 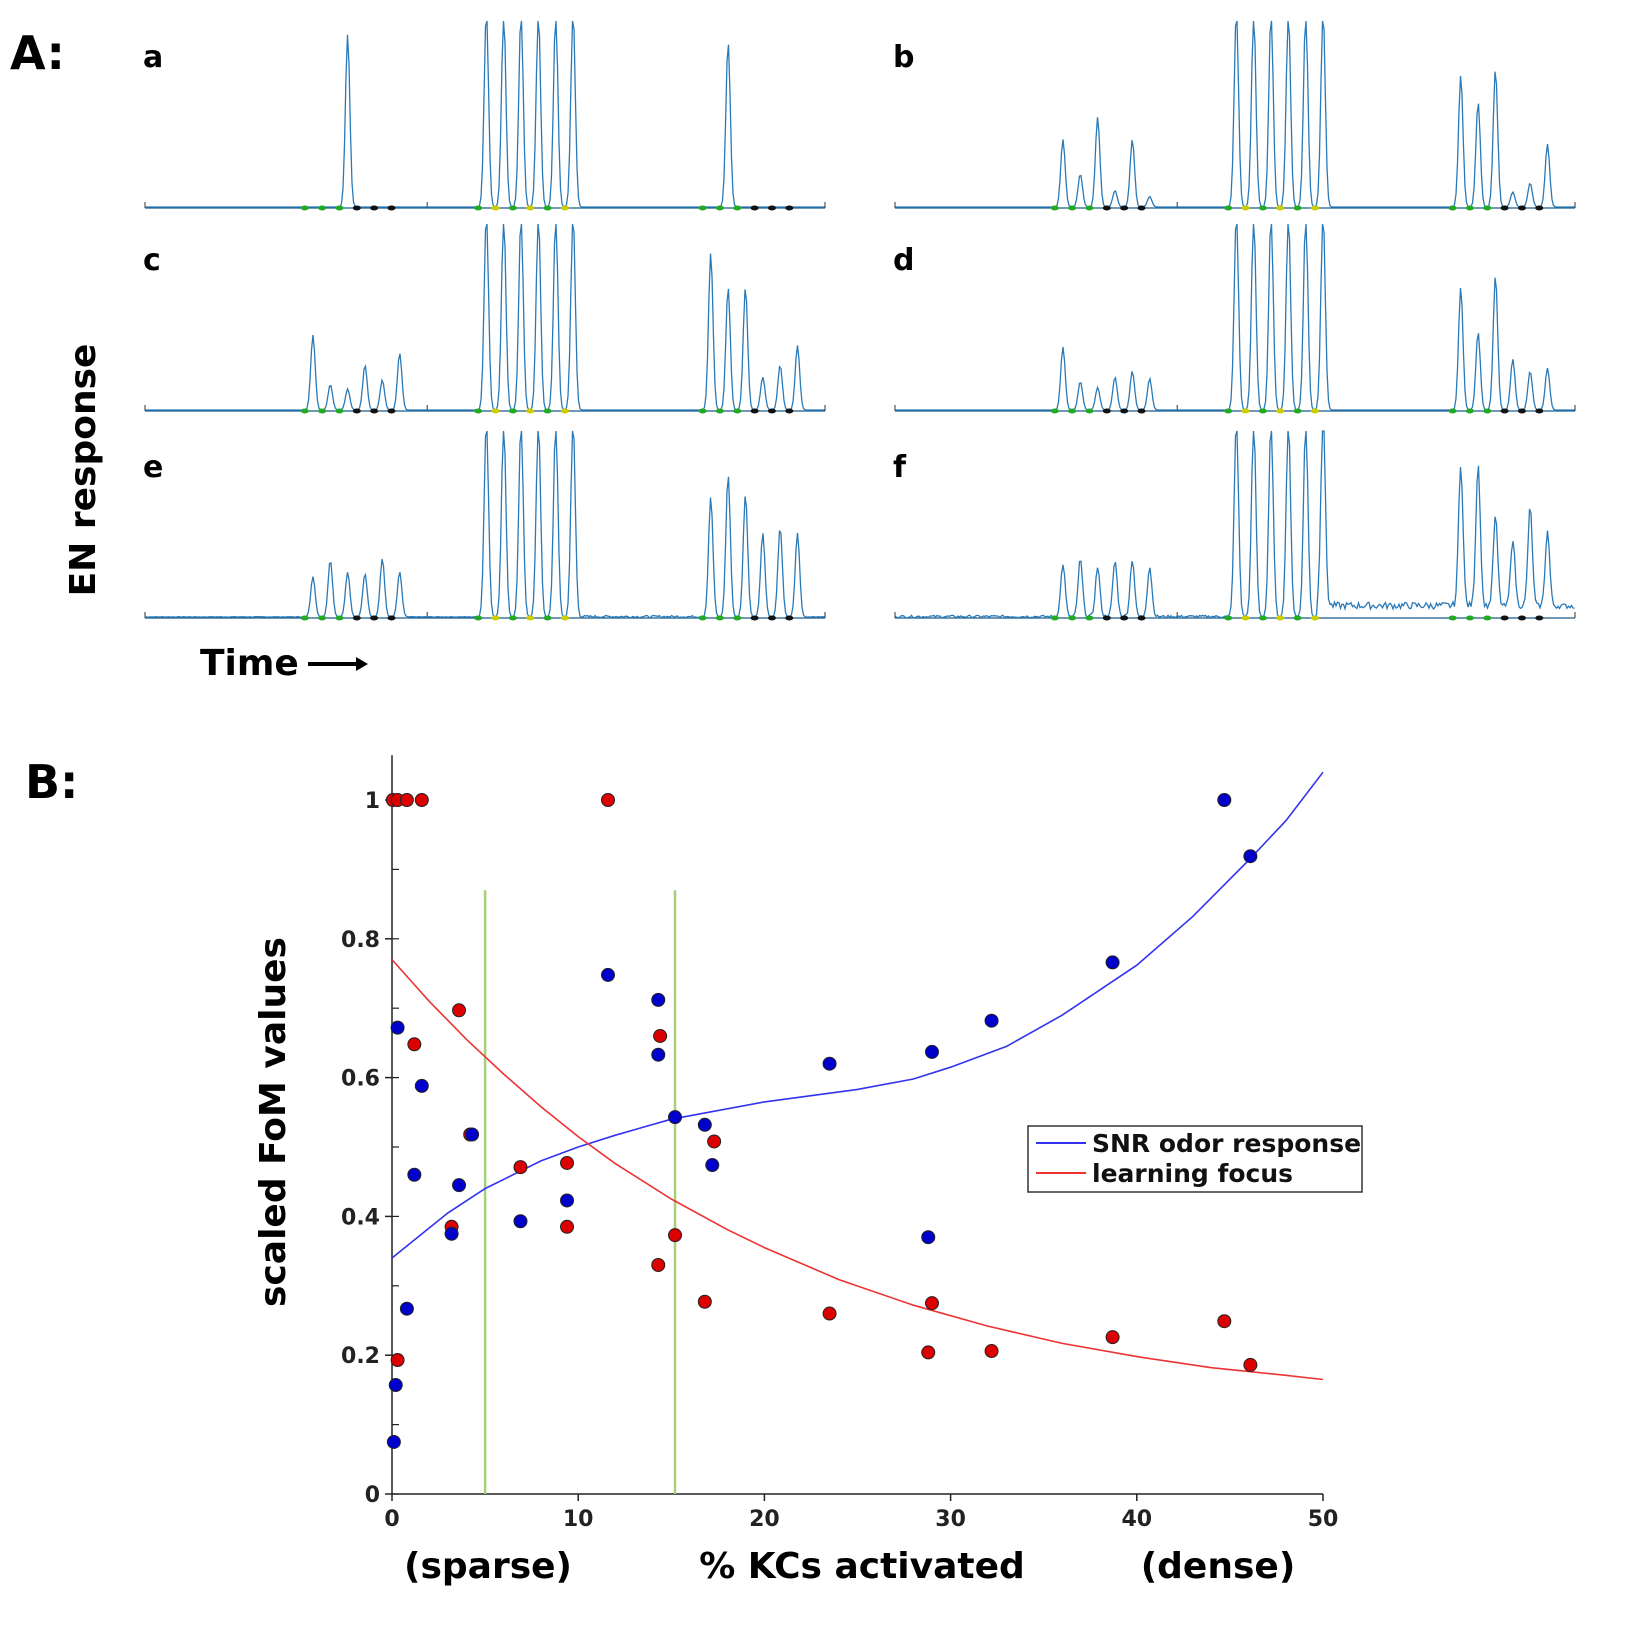 What do you see at coordinates (1323, 1519) in the screenshot?
I see `x-tick-label: 50` at bounding box center [1323, 1519].